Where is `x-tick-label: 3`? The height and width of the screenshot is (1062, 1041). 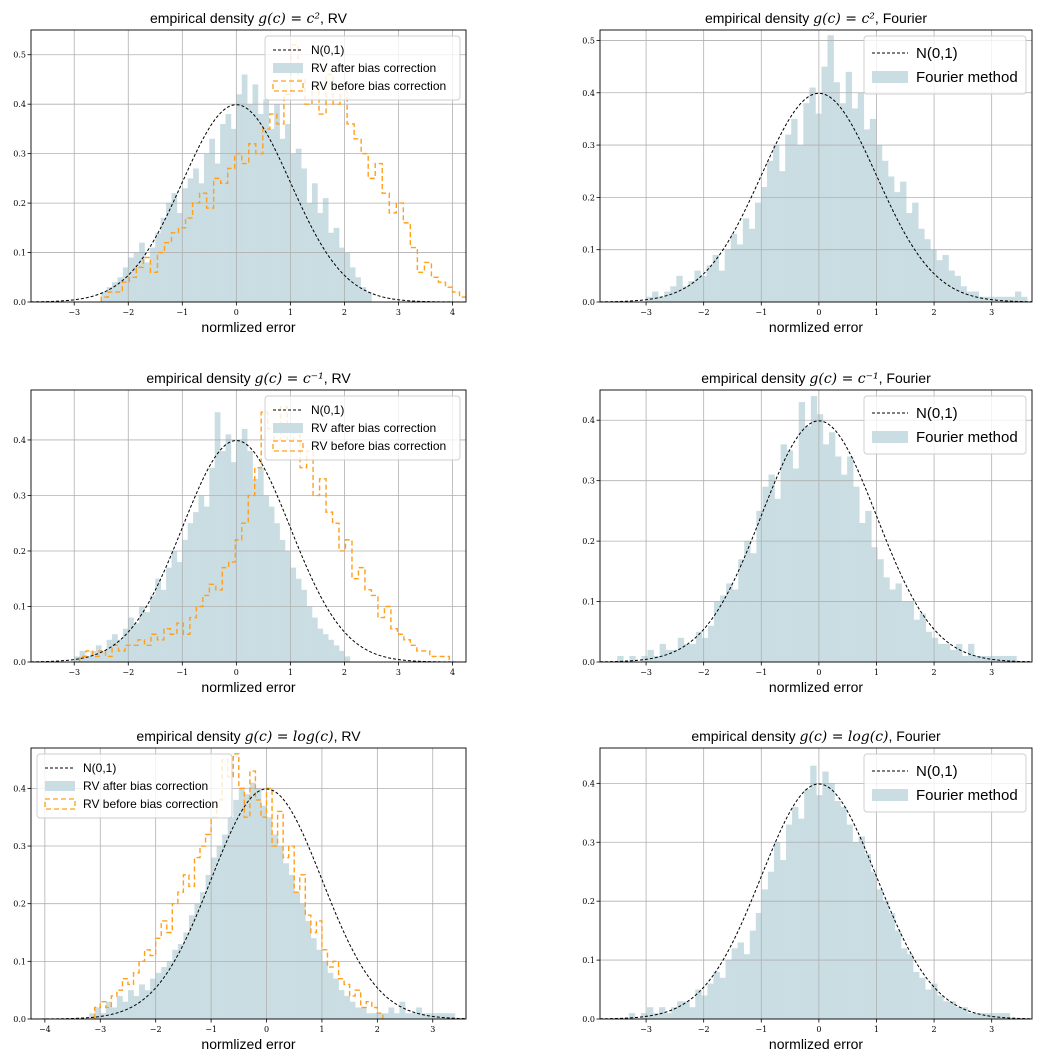 x-tick-label: 3 is located at coordinates (398, 672).